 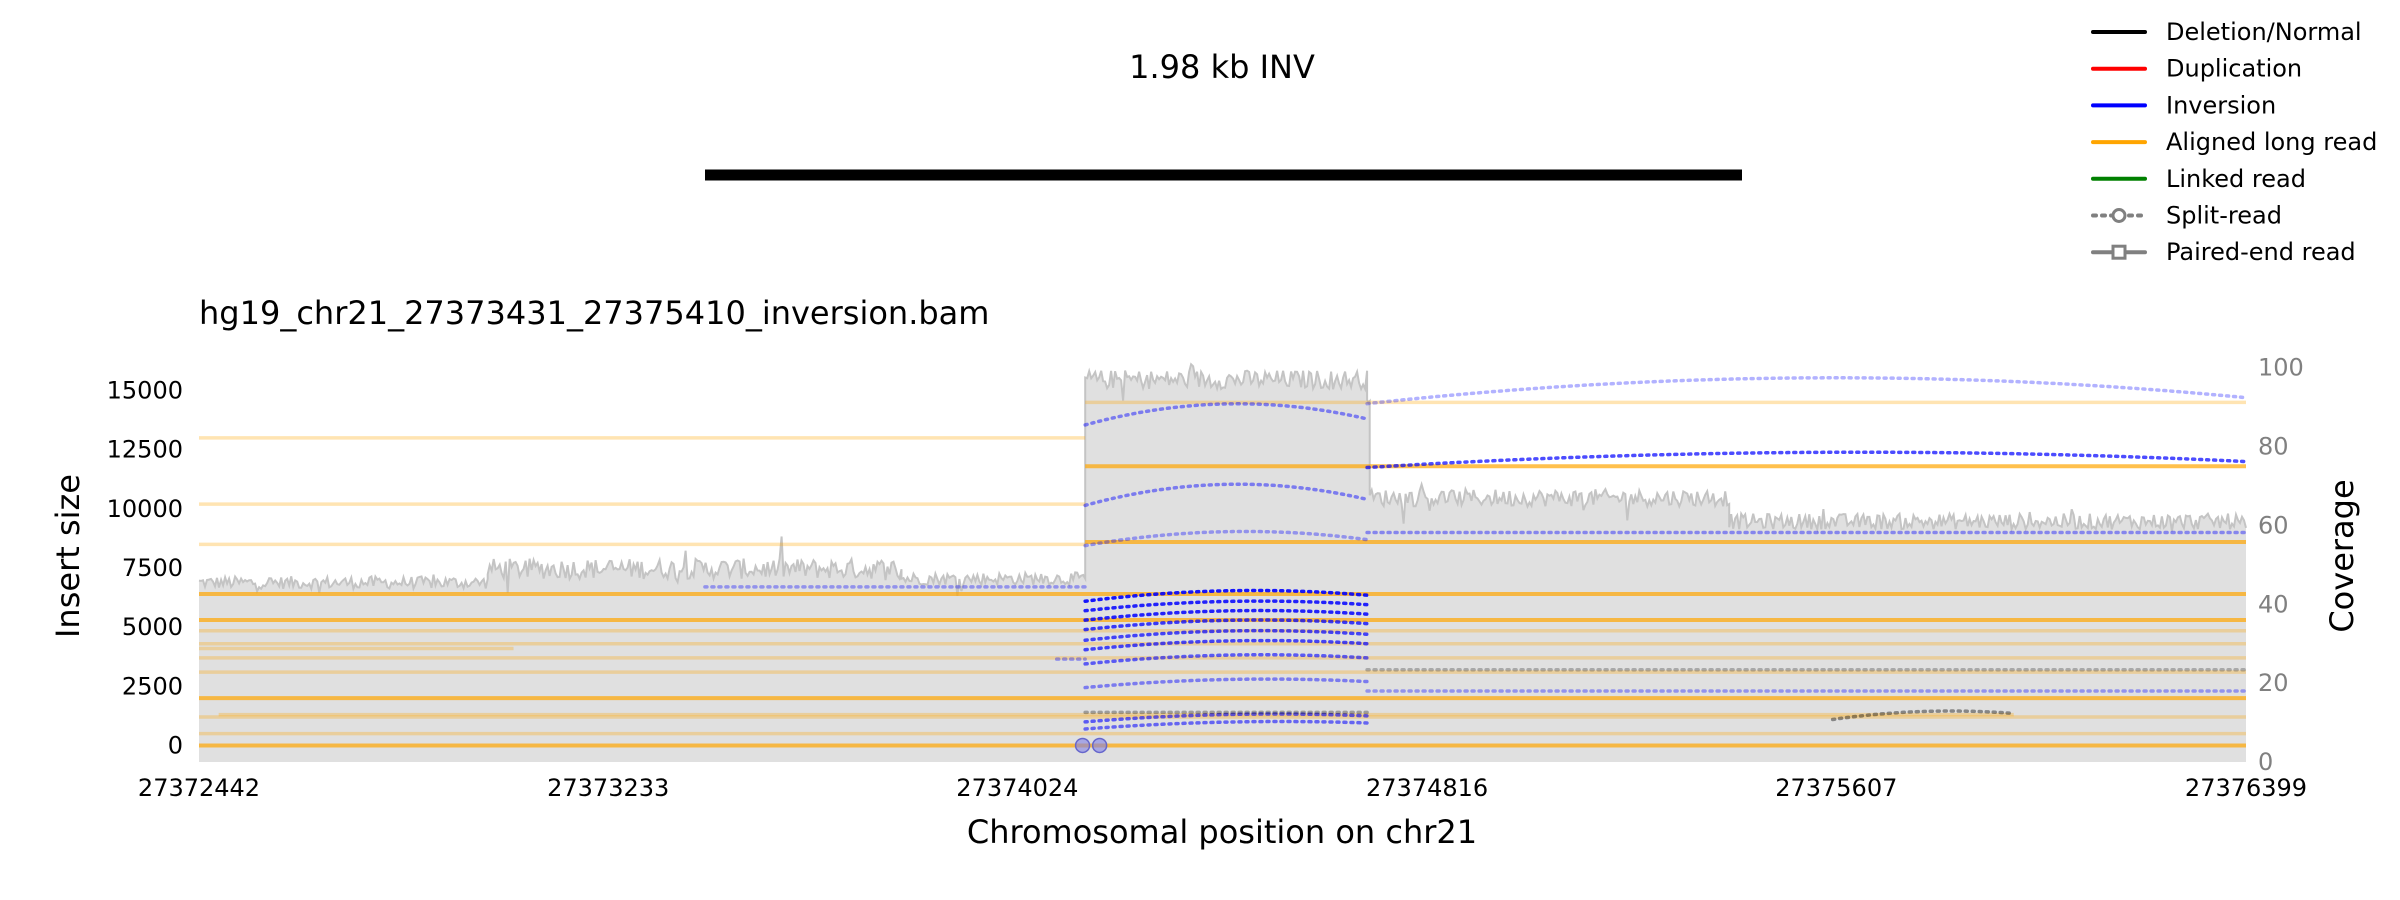 I want to click on legend-marker-square, so click(x=2119, y=252).